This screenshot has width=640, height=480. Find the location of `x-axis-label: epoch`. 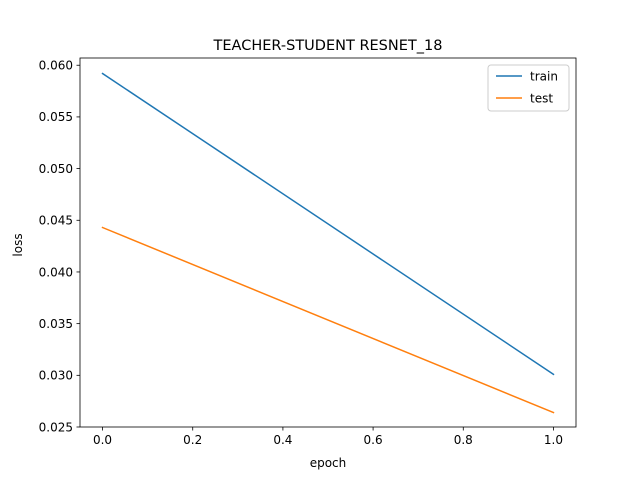

x-axis-label: epoch is located at coordinates (328, 463).